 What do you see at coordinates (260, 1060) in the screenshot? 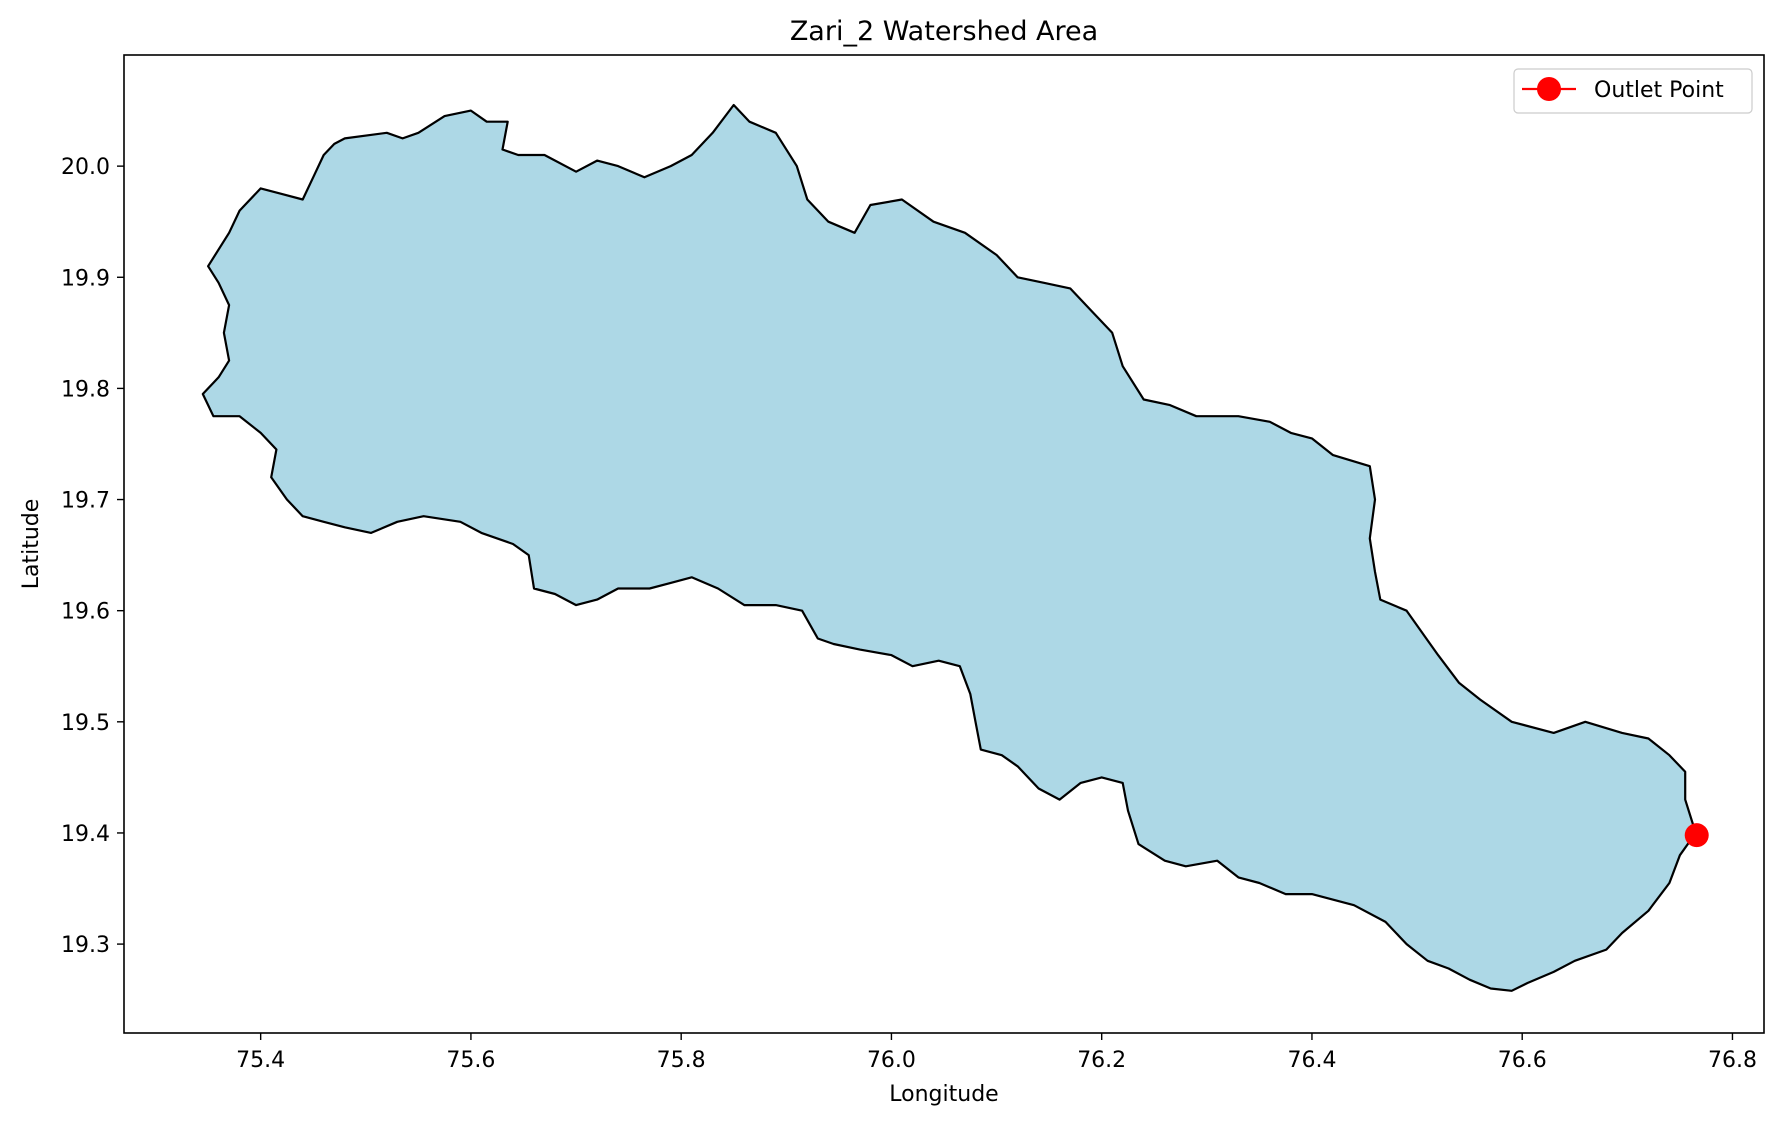
I see `x-tick-label: 75.4` at bounding box center [260, 1060].